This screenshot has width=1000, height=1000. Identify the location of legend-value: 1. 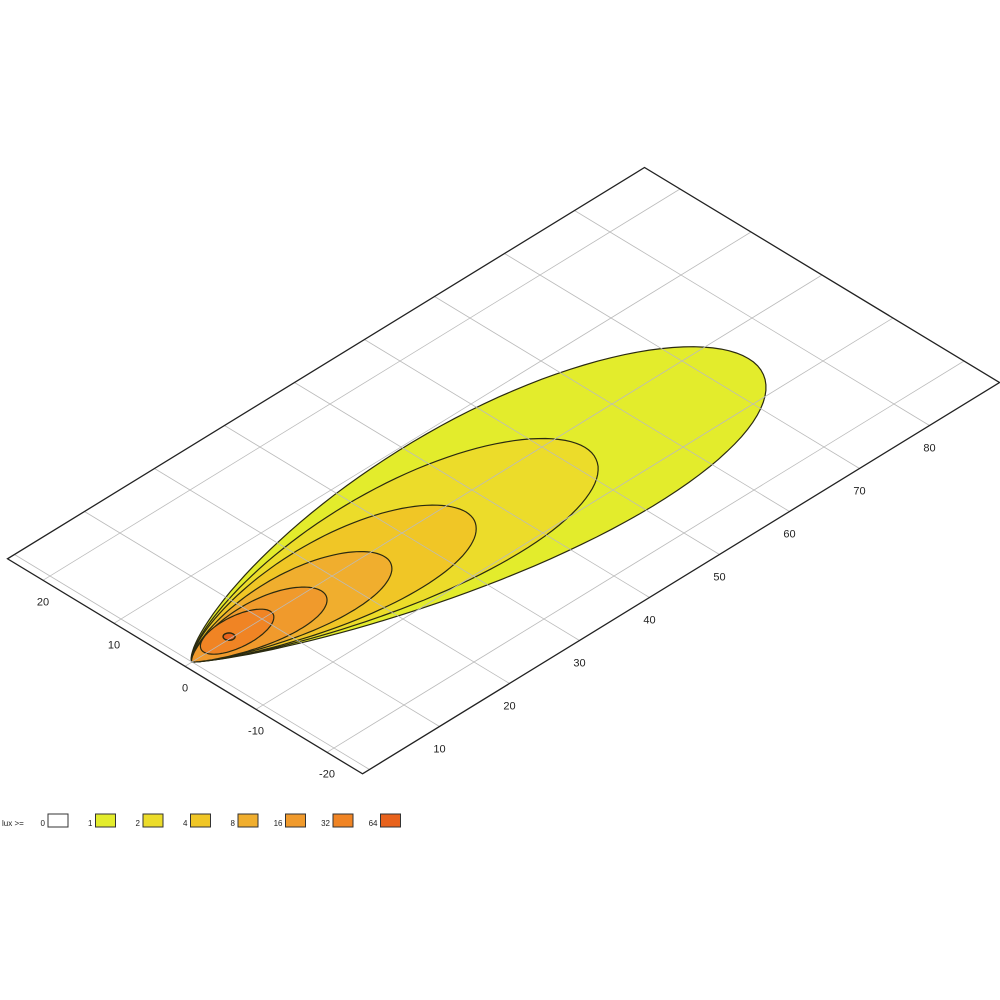
(90, 823).